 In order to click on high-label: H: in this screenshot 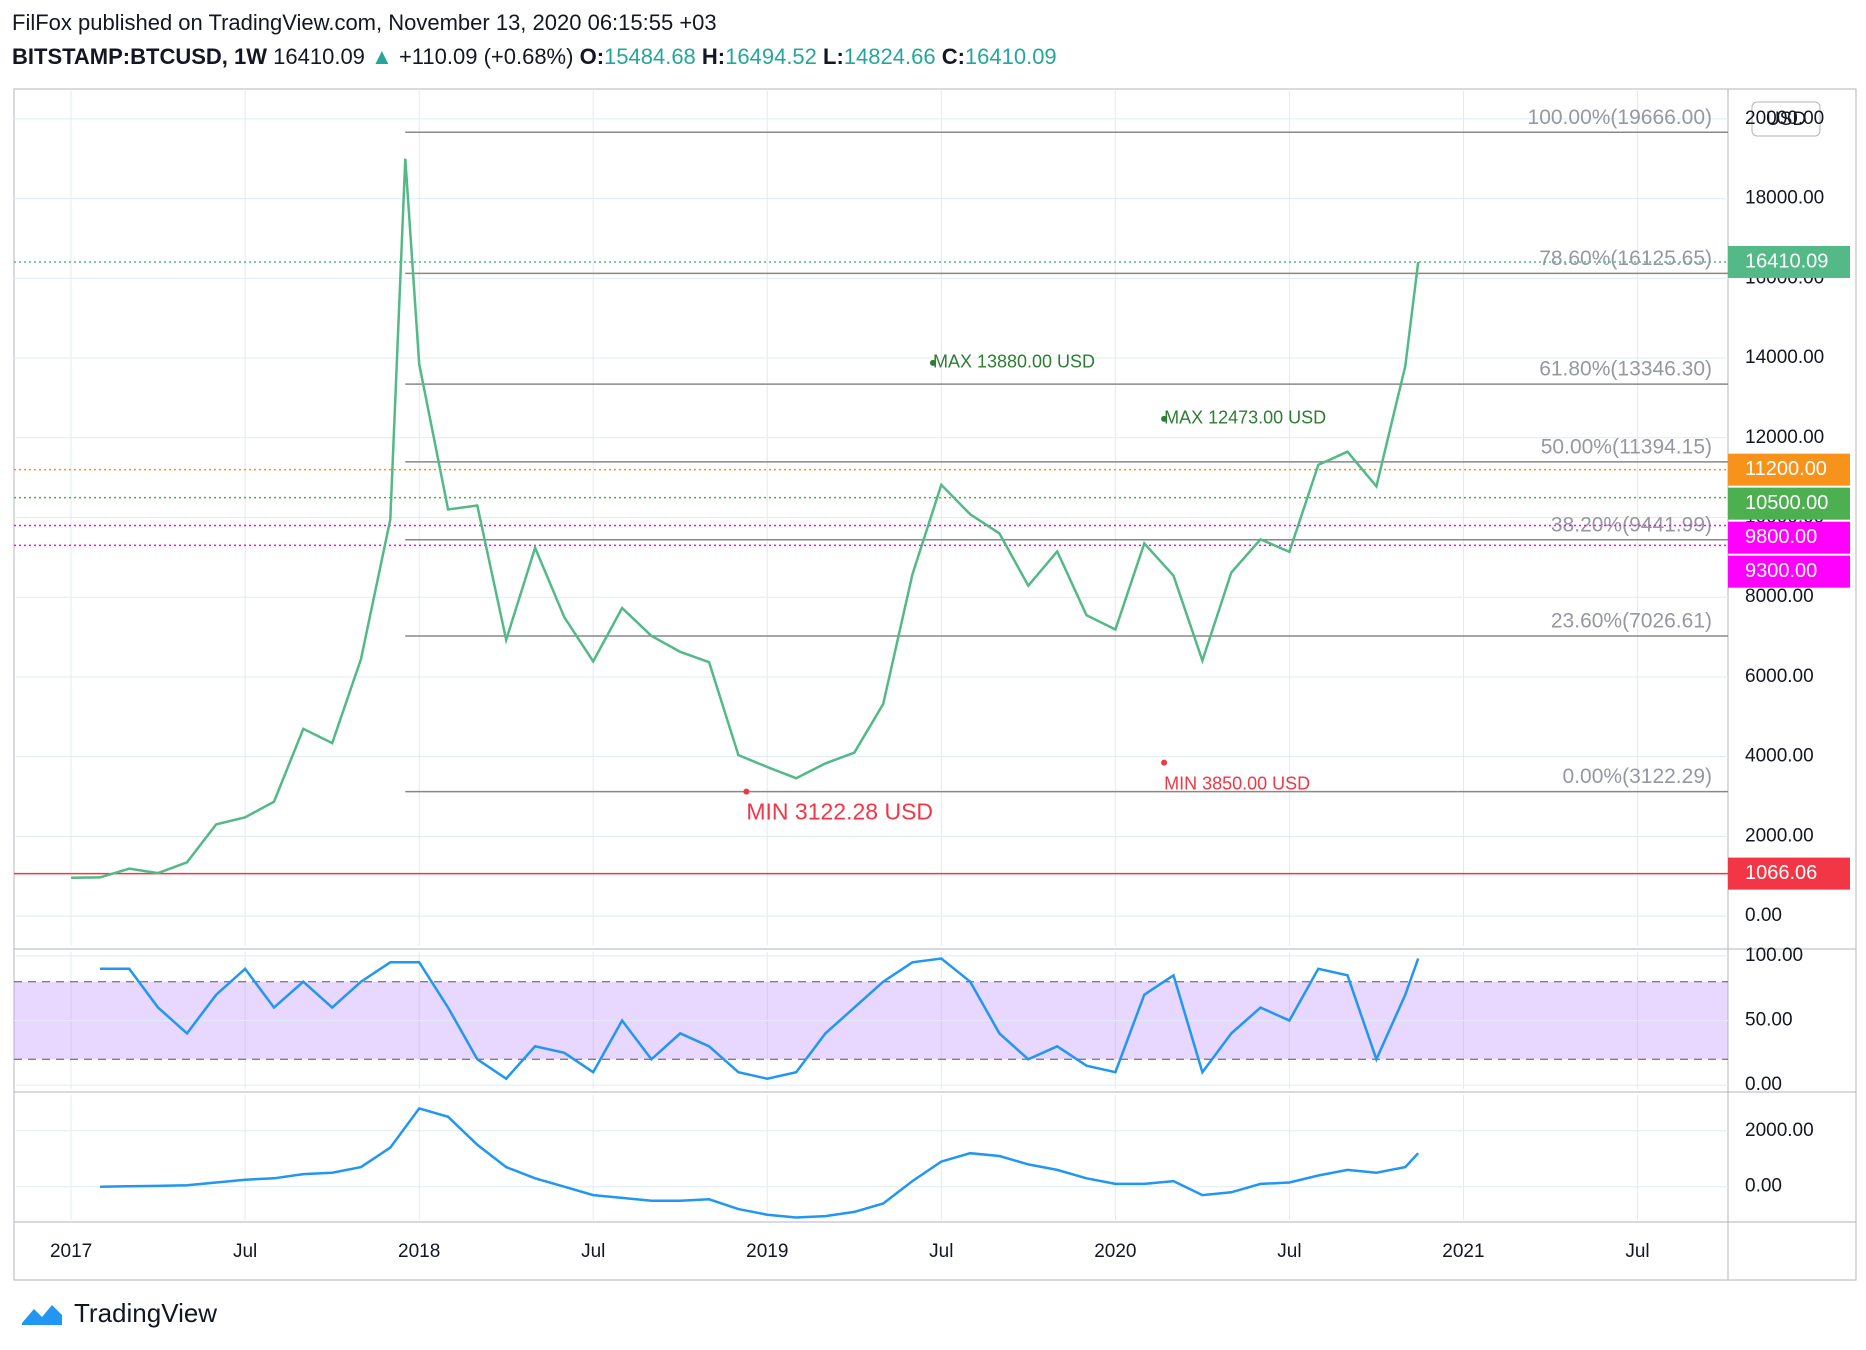, I will do `click(713, 56)`.